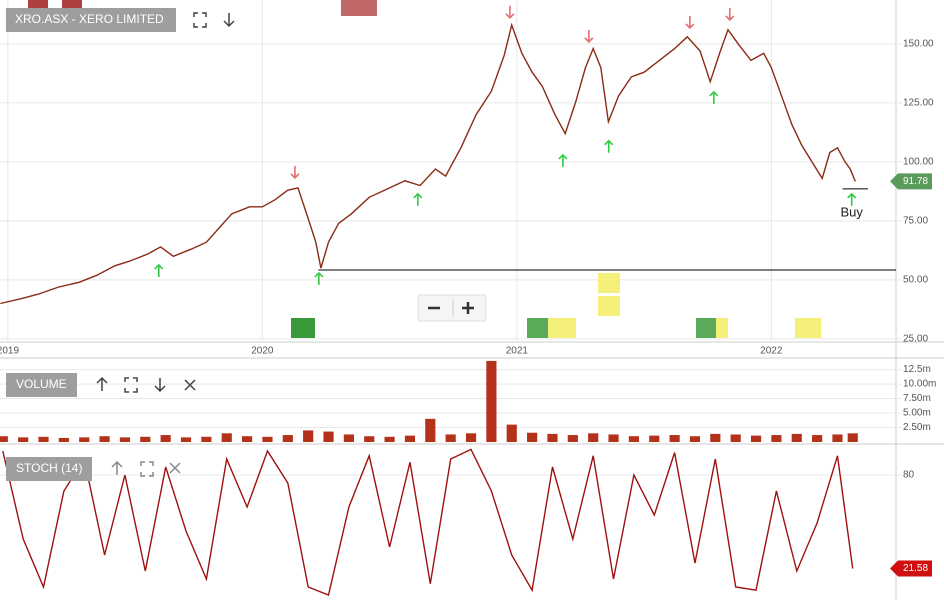 This screenshot has height=600, width=944. Describe the element at coordinates (917, 398) in the screenshot. I see `y-tick-label: 7.50m` at that location.